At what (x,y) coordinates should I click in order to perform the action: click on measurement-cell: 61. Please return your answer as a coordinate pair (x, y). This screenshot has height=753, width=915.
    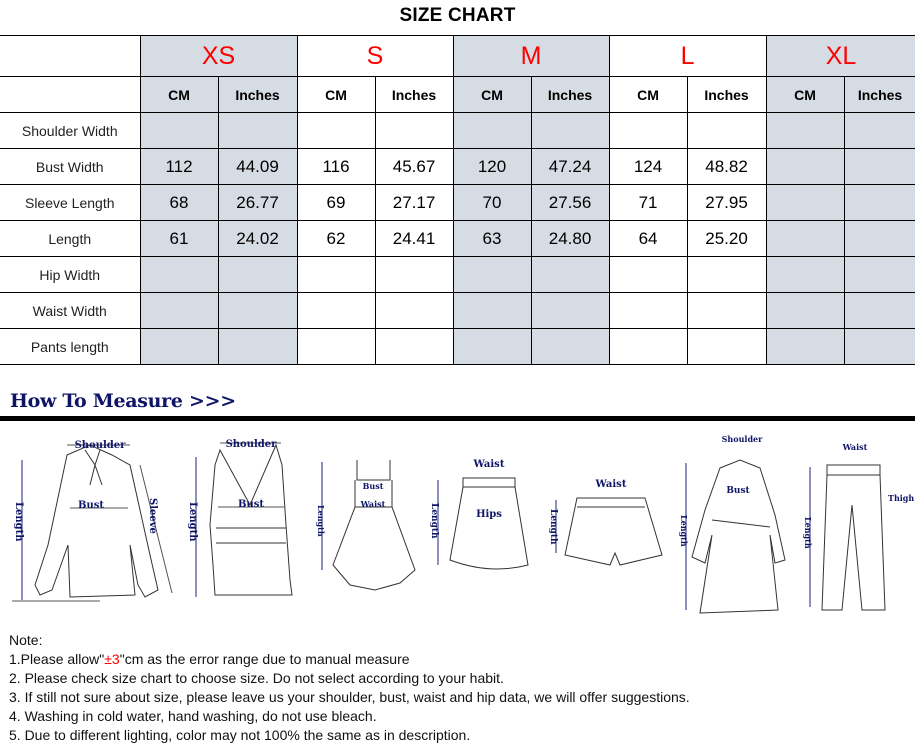
    Looking at the image, I should click on (179, 238).